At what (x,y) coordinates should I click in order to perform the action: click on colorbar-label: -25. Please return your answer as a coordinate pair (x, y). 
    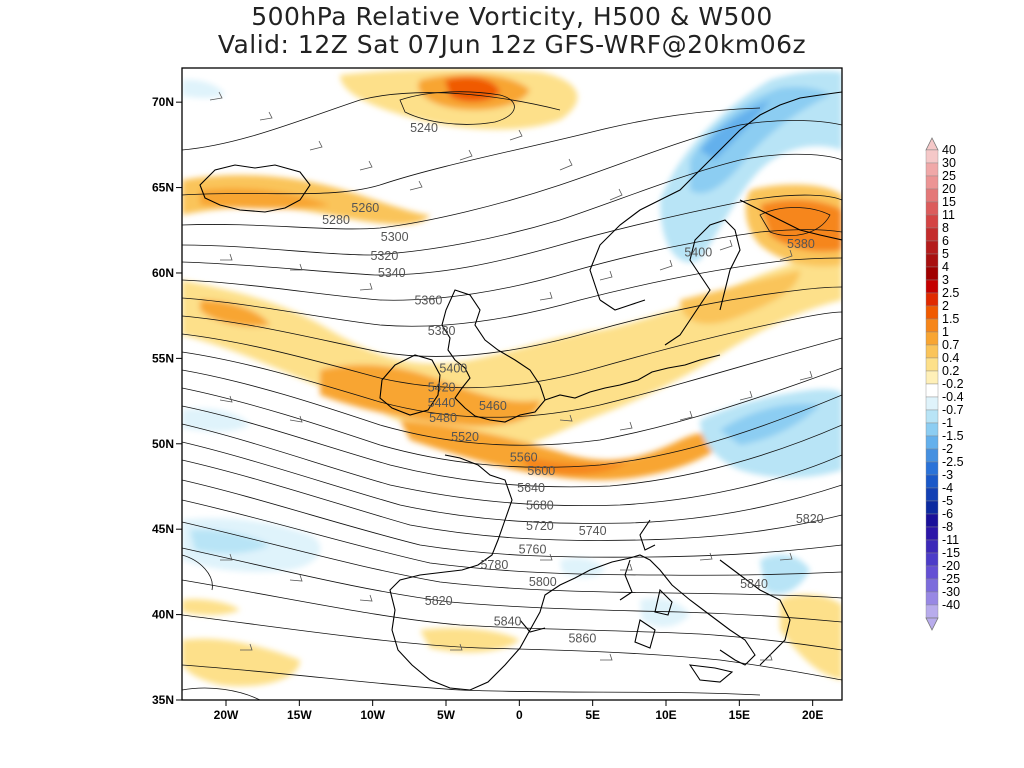
    Looking at the image, I should click on (951, 579).